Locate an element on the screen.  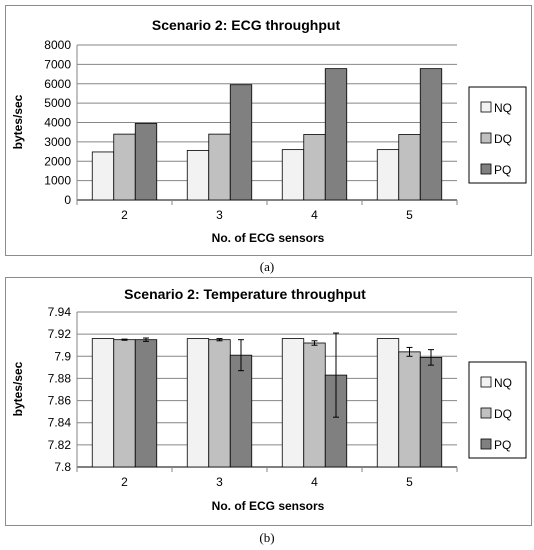
chart-b-y-tick-label: 7.82 is located at coordinates (60, 445).